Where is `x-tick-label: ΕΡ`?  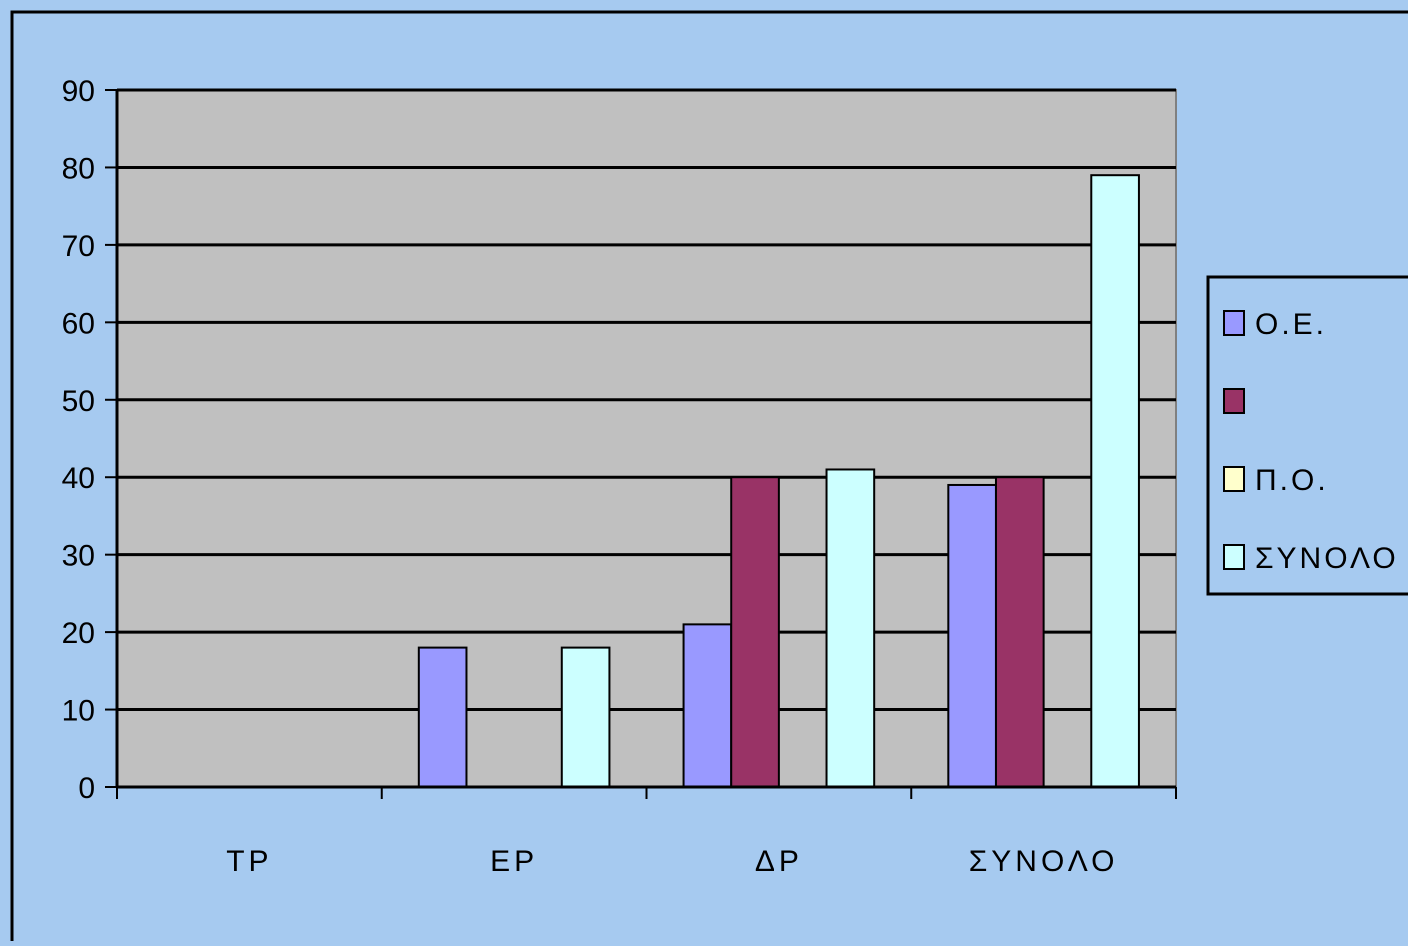 x-tick-label: ΕΡ is located at coordinates (514, 861).